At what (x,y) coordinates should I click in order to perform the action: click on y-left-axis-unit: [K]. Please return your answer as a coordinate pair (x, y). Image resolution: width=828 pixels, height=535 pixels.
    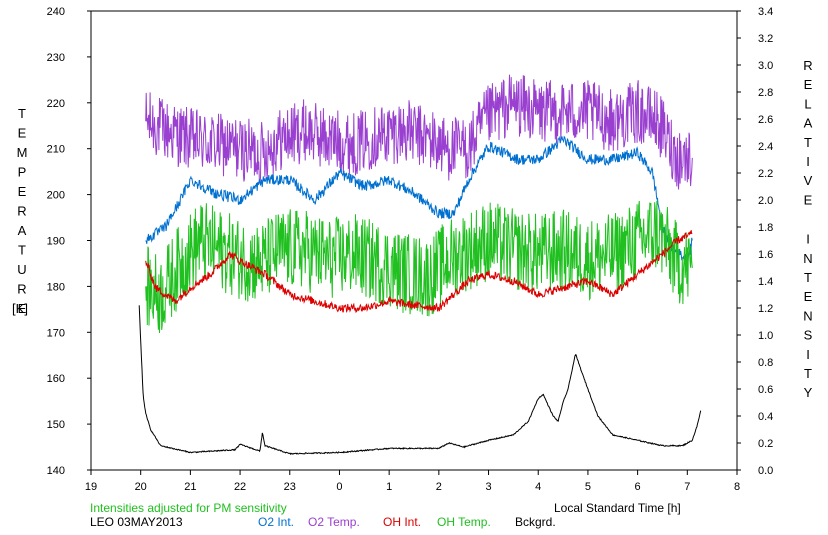
    Looking at the image, I should click on (20, 308).